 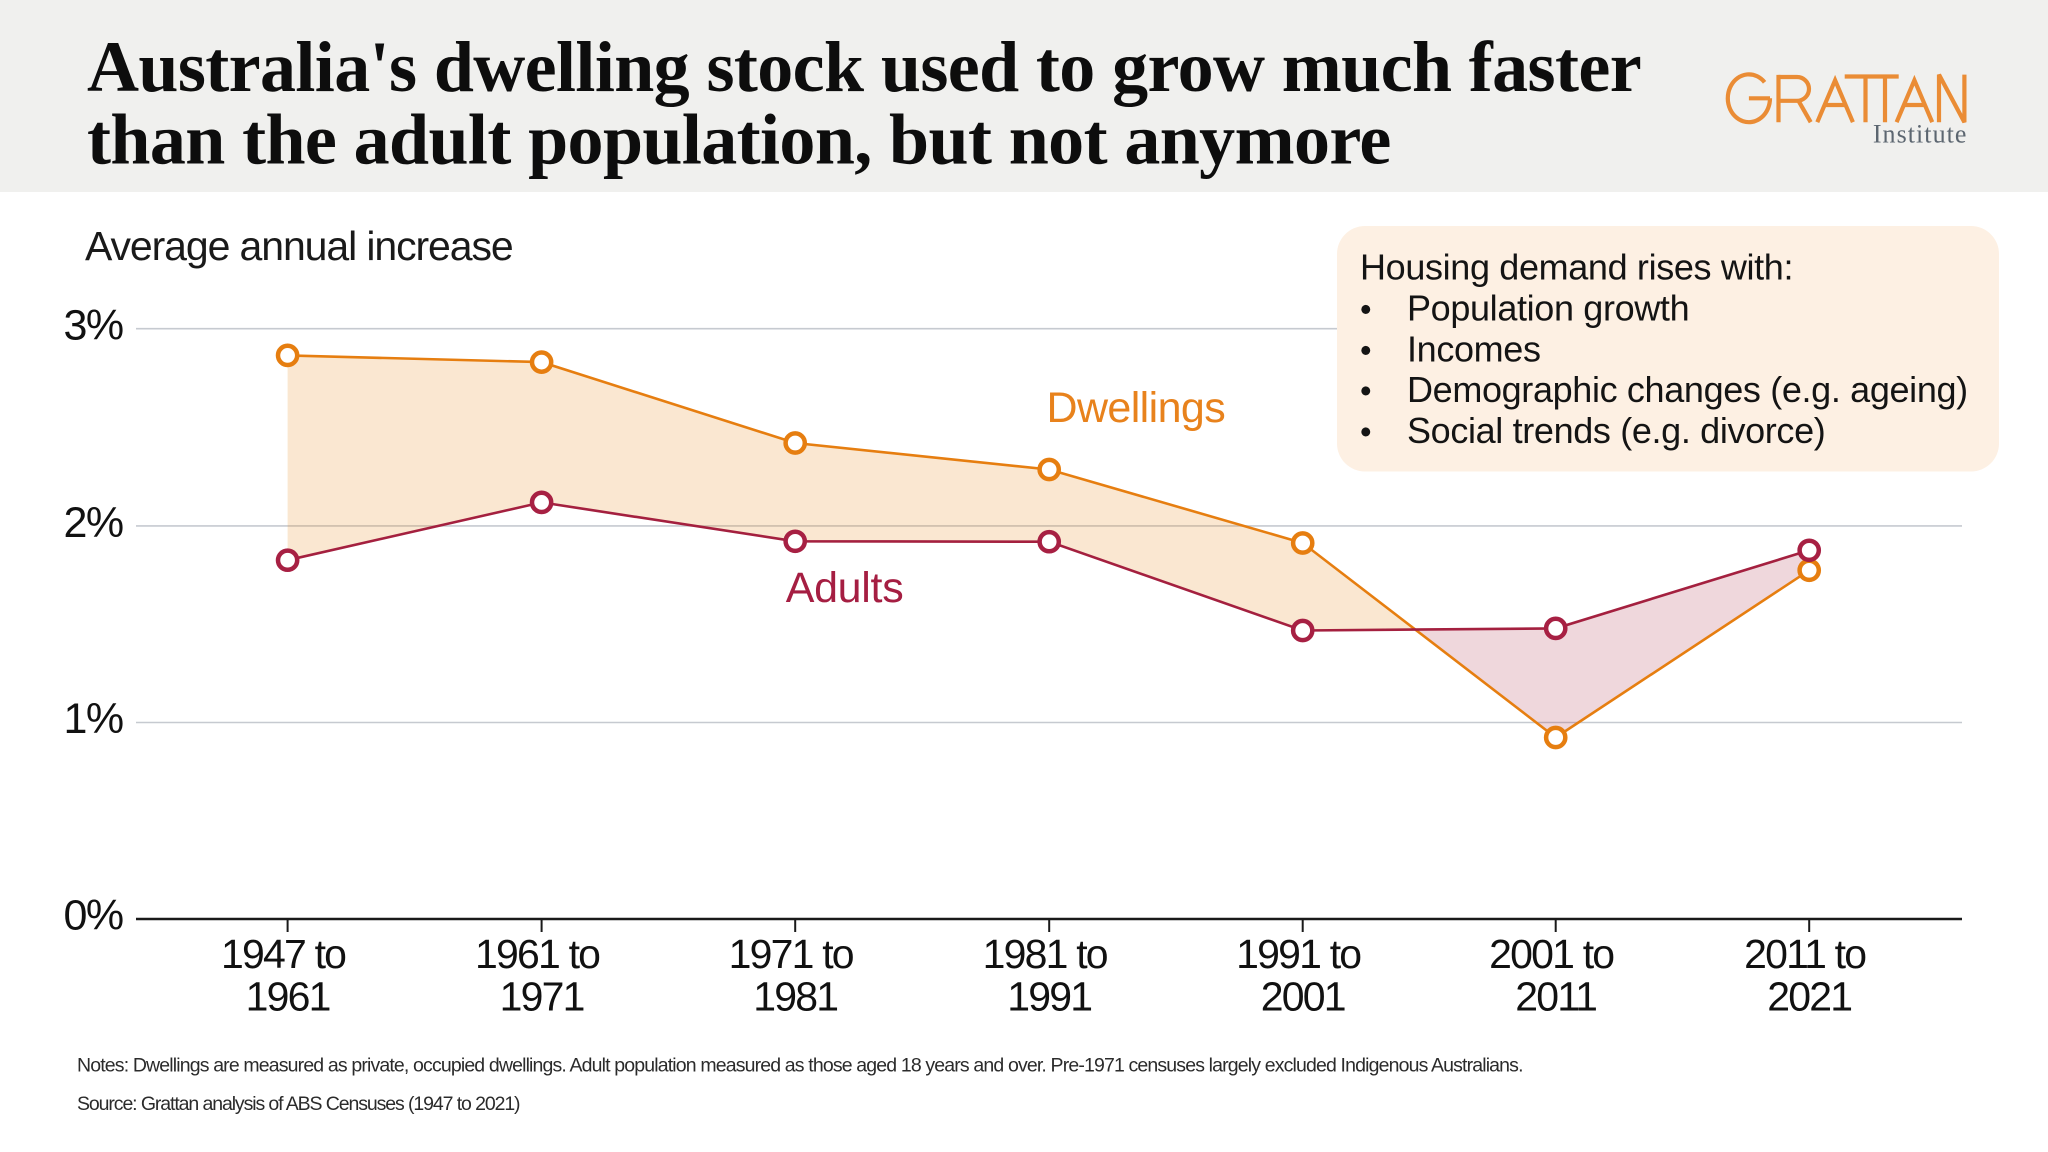 I want to click on svg-text: 2021, so click(x=1809, y=997).